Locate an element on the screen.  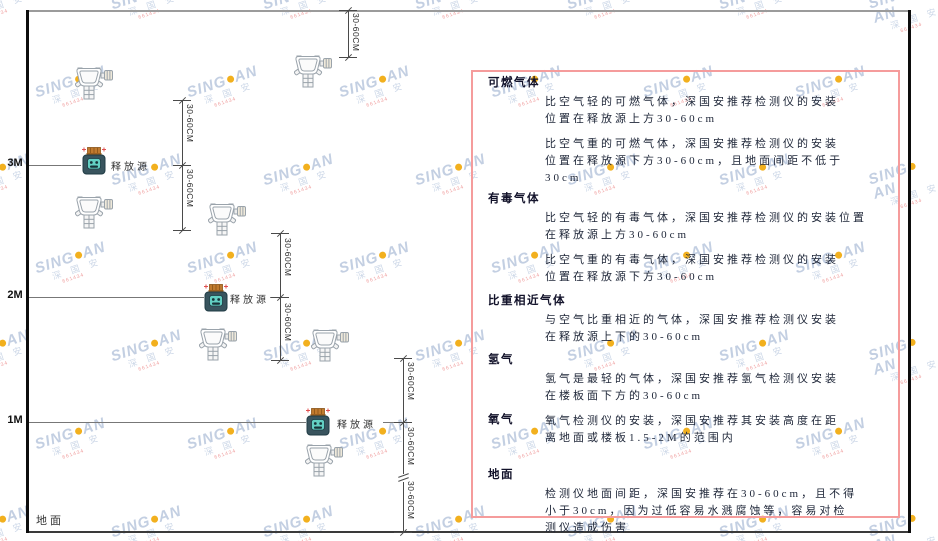
height-label-1m: 1M is located at coordinates (15, 420).